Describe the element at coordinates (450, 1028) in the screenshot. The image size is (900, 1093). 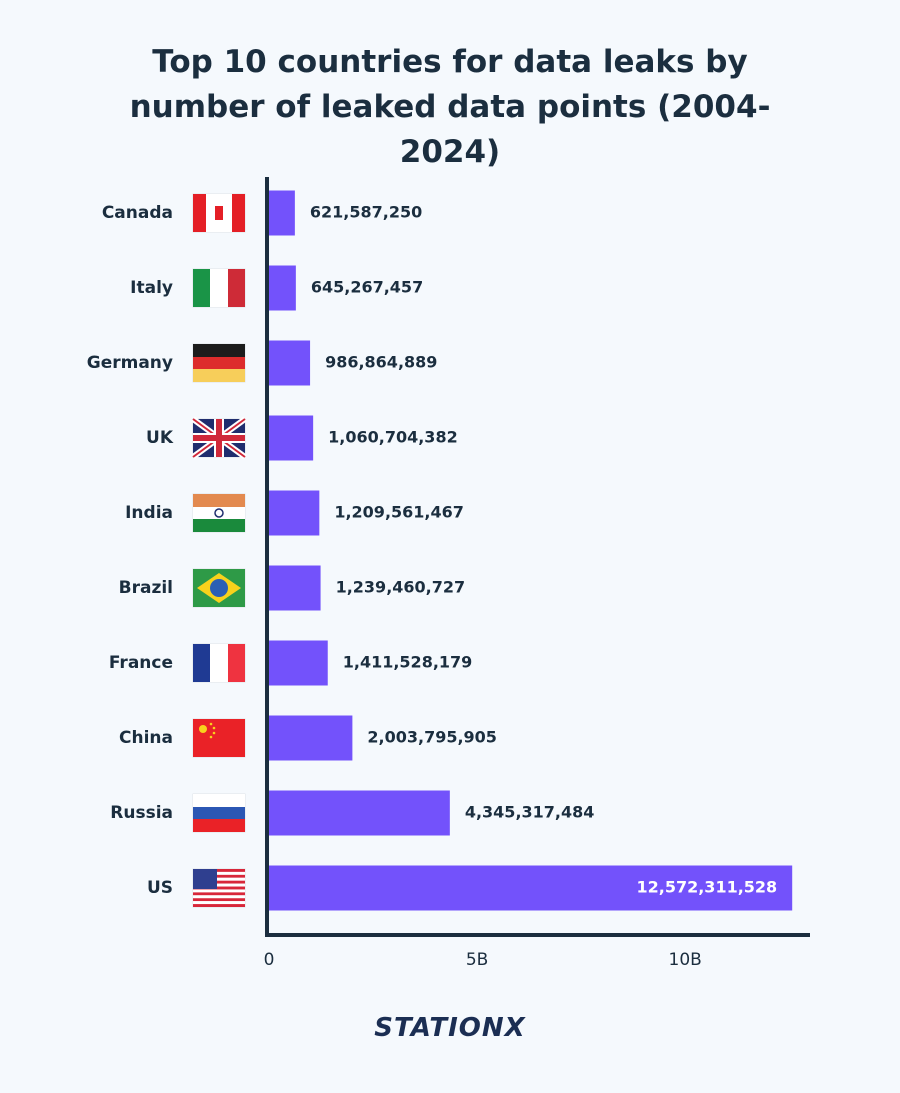
I see `logo: STATIONX` at that location.